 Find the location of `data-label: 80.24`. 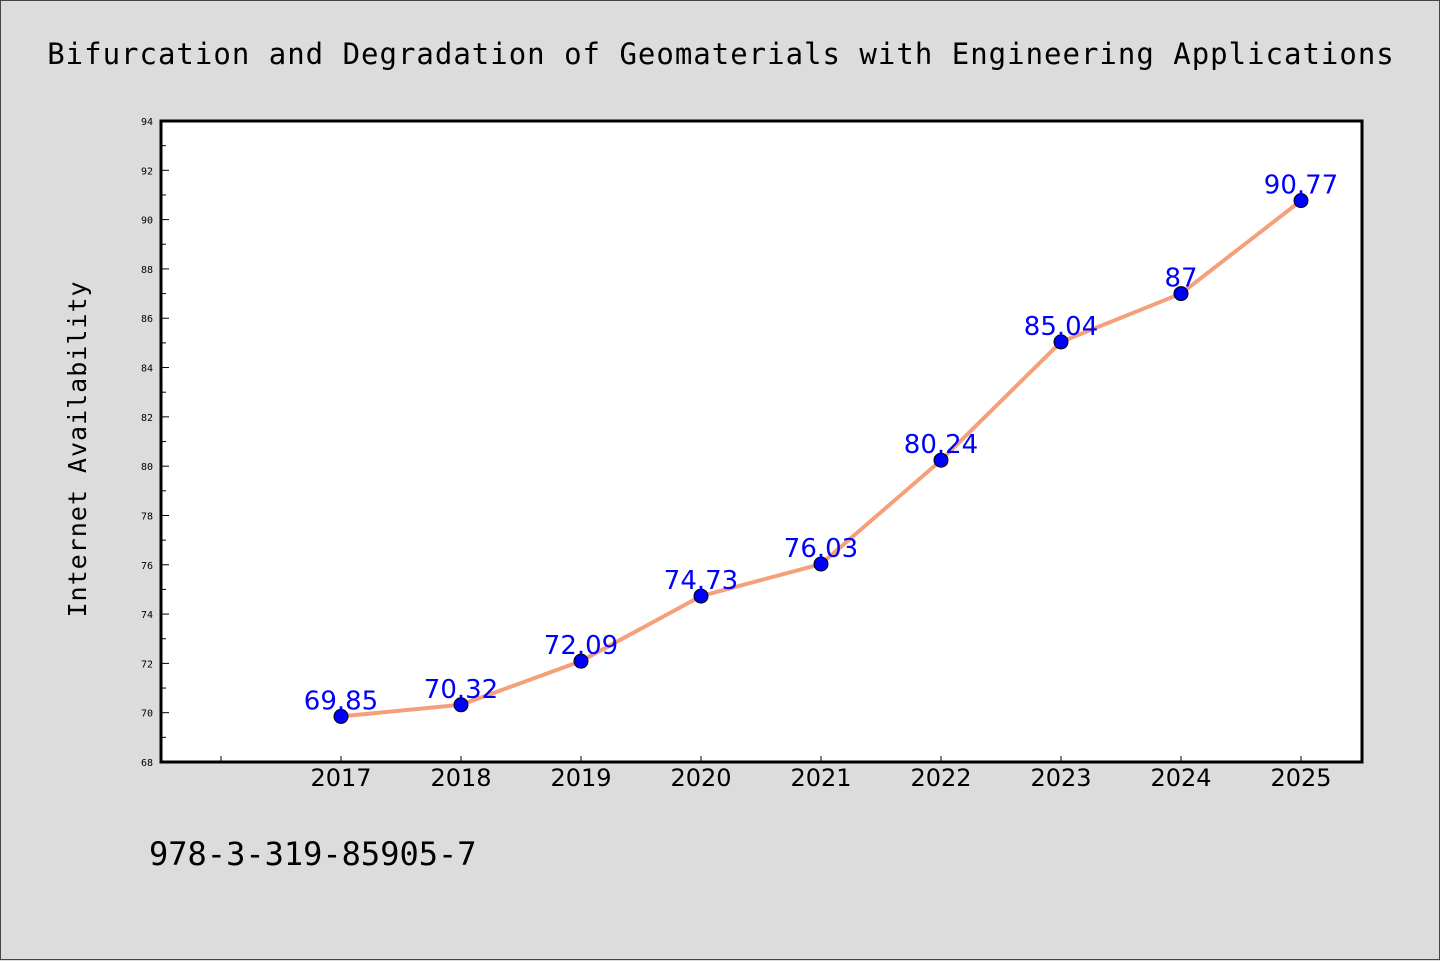

data-label: 80.24 is located at coordinates (941, 445).